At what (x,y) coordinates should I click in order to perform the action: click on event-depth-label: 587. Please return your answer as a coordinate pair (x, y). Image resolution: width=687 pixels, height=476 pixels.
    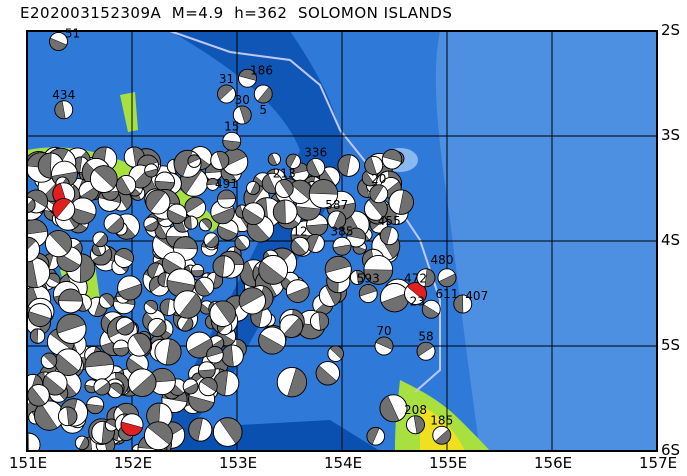
    Looking at the image, I should click on (336, 205).